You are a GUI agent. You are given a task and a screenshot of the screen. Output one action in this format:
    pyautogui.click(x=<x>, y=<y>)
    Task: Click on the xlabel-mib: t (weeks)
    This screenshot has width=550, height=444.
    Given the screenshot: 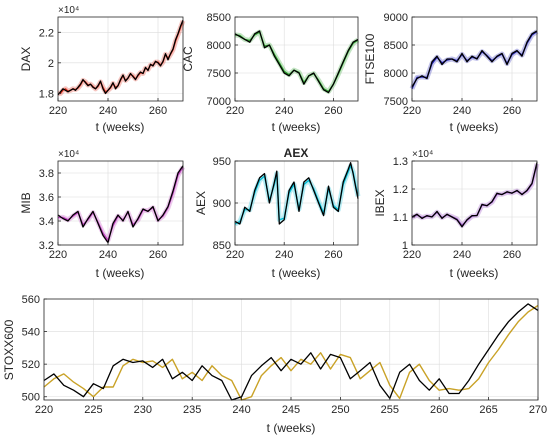 What is the action you would take?
    pyautogui.click(x=120, y=273)
    